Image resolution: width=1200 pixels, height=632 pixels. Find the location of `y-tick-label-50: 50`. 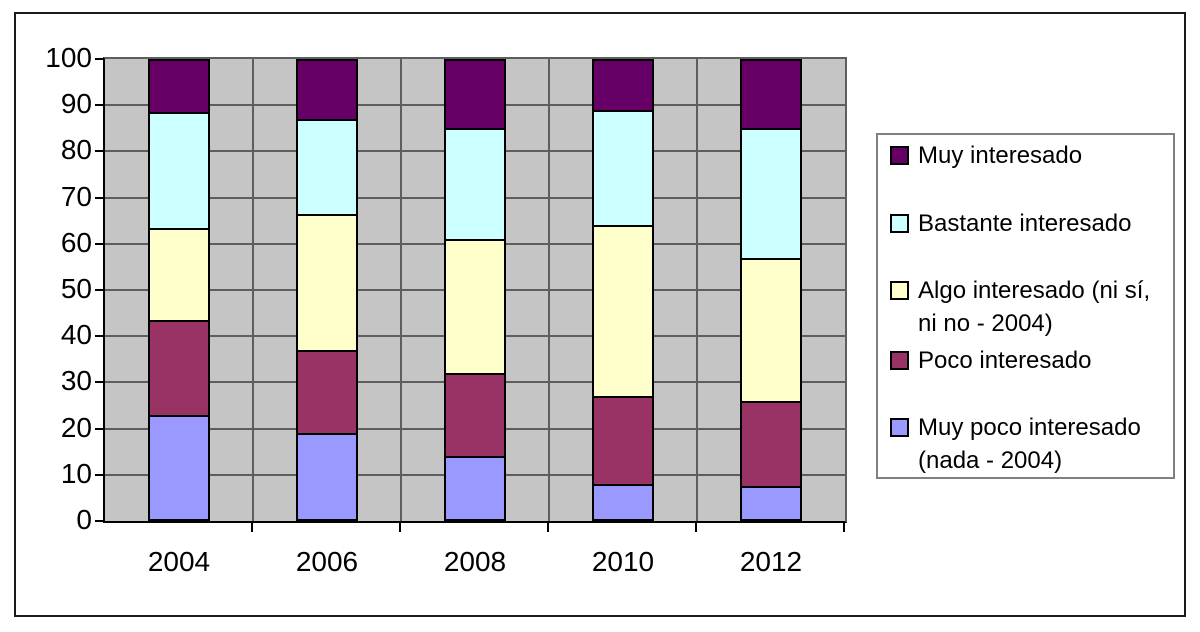

y-tick-label-50: 50 is located at coordinates (76, 288).